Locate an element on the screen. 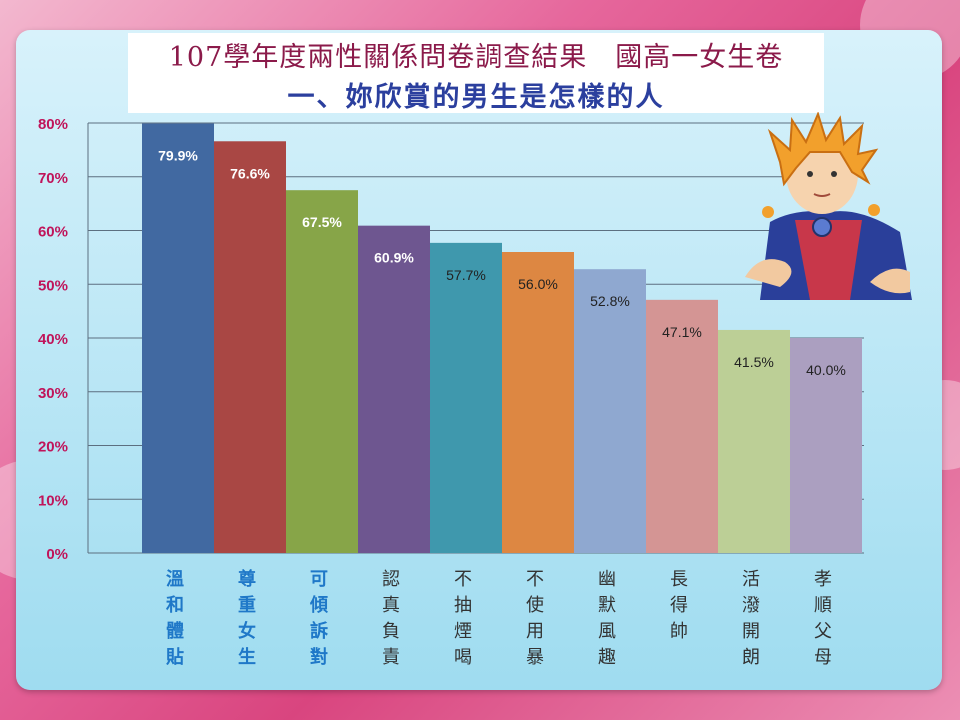 Image resolution: width=960 pixels, height=720 pixels. category-label-char: 責 is located at coordinates (391, 657).